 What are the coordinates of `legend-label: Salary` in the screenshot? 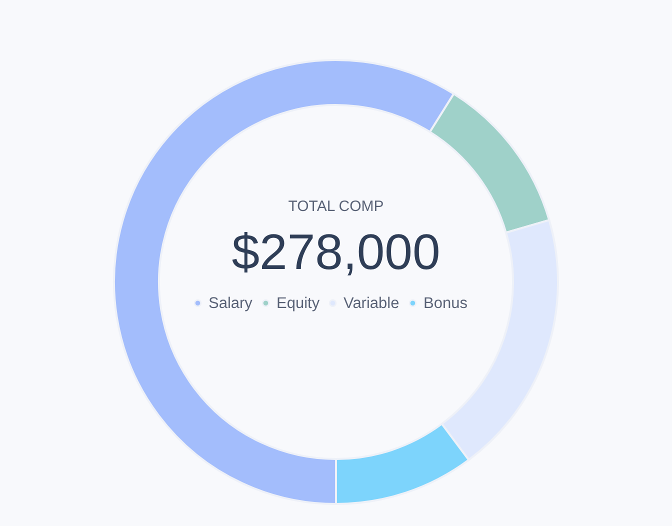 It's located at (230, 303).